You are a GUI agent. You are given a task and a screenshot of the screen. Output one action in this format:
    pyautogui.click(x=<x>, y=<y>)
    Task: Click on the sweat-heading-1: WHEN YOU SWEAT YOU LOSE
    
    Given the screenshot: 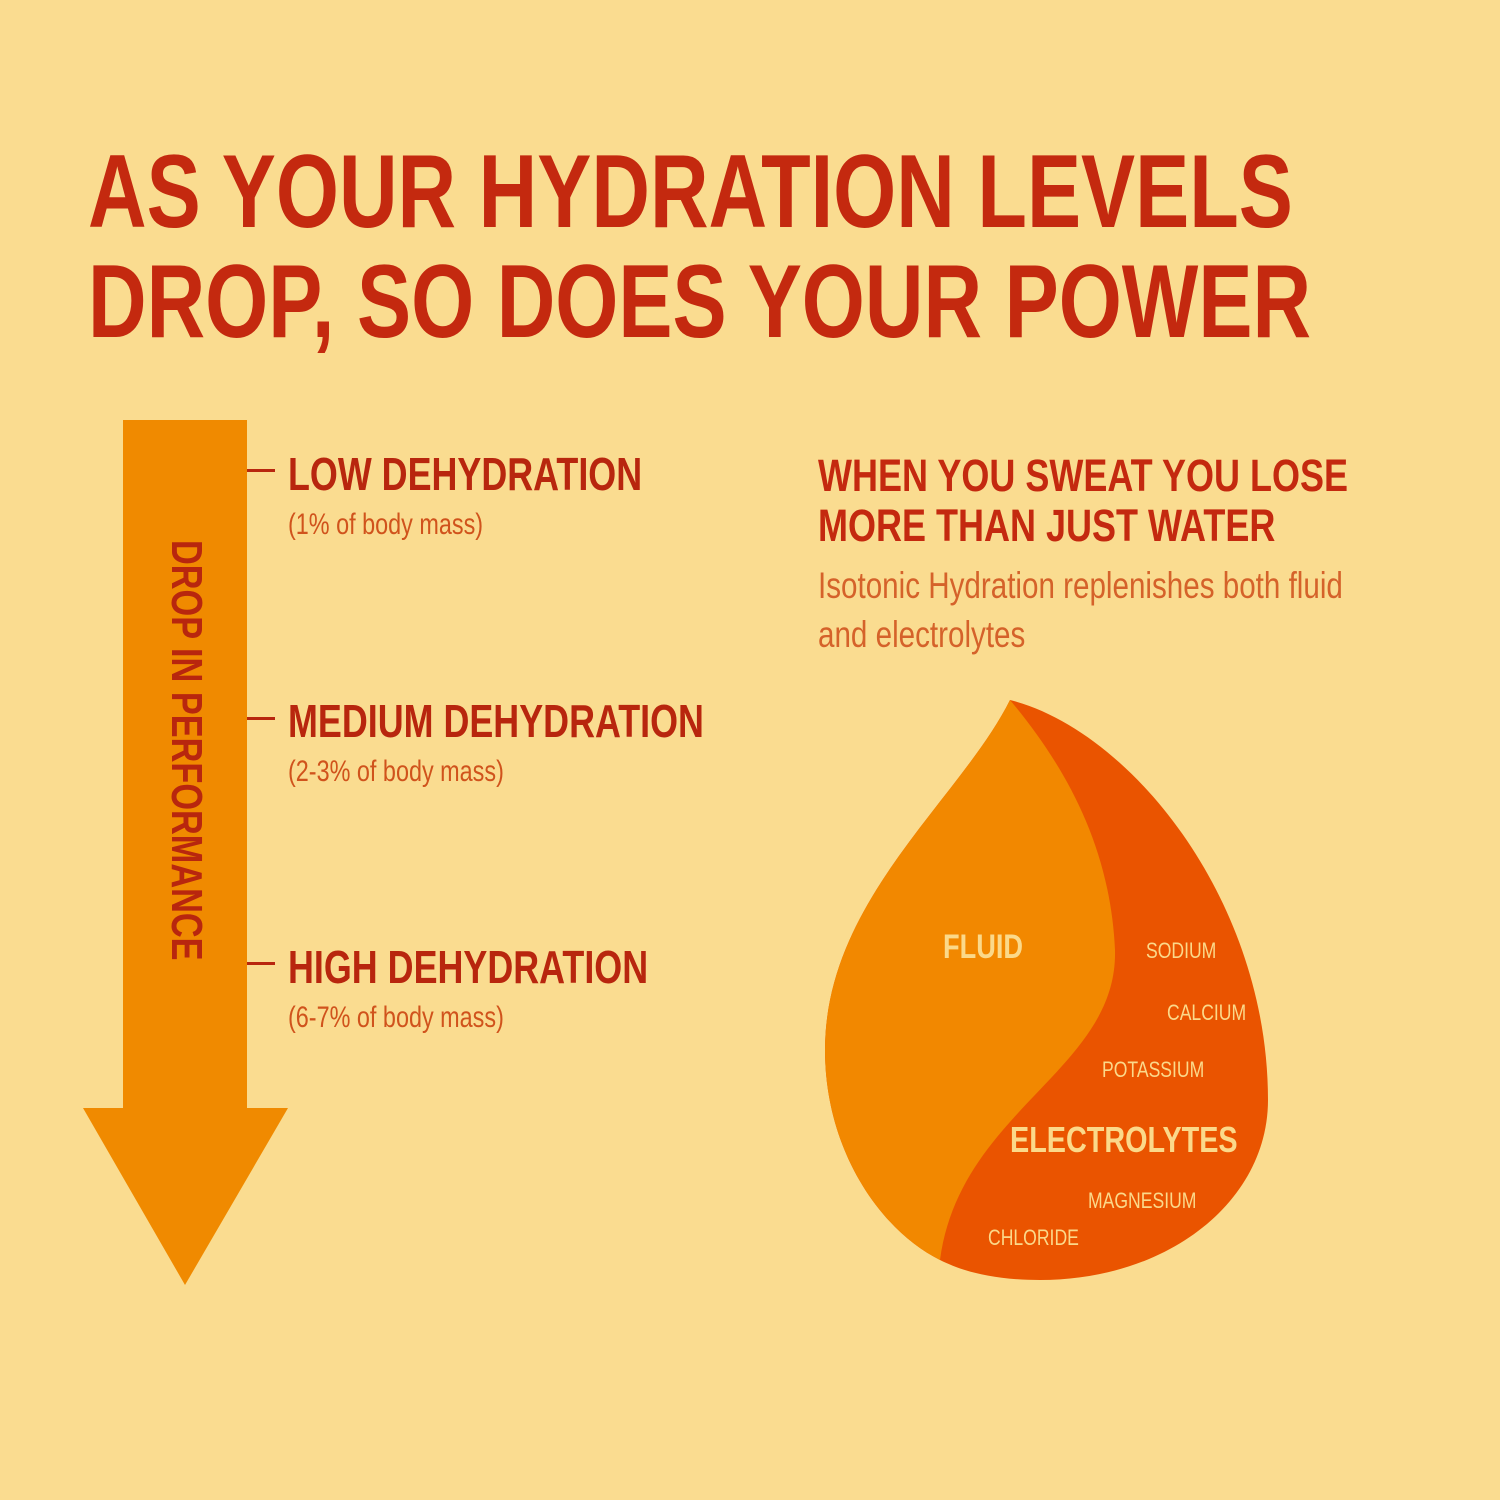 What is the action you would take?
    pyautogui.click(x=1083, y=475)
    